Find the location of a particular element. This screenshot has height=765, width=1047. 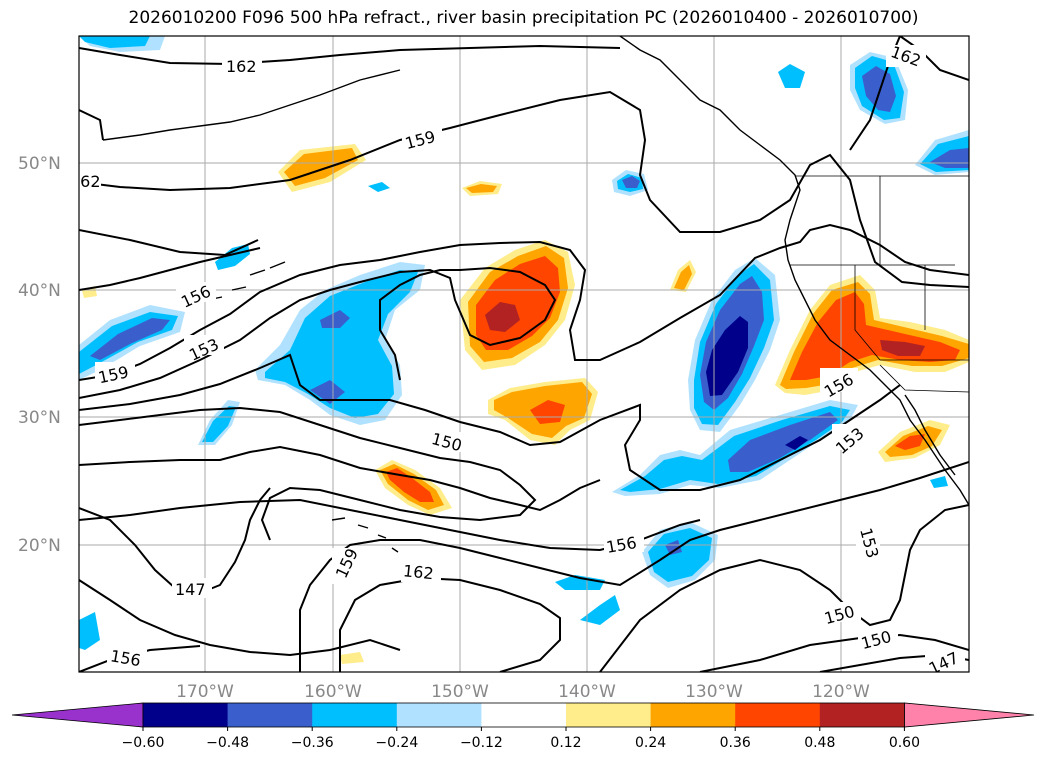

political-borders is located at coordinates (879, 284).